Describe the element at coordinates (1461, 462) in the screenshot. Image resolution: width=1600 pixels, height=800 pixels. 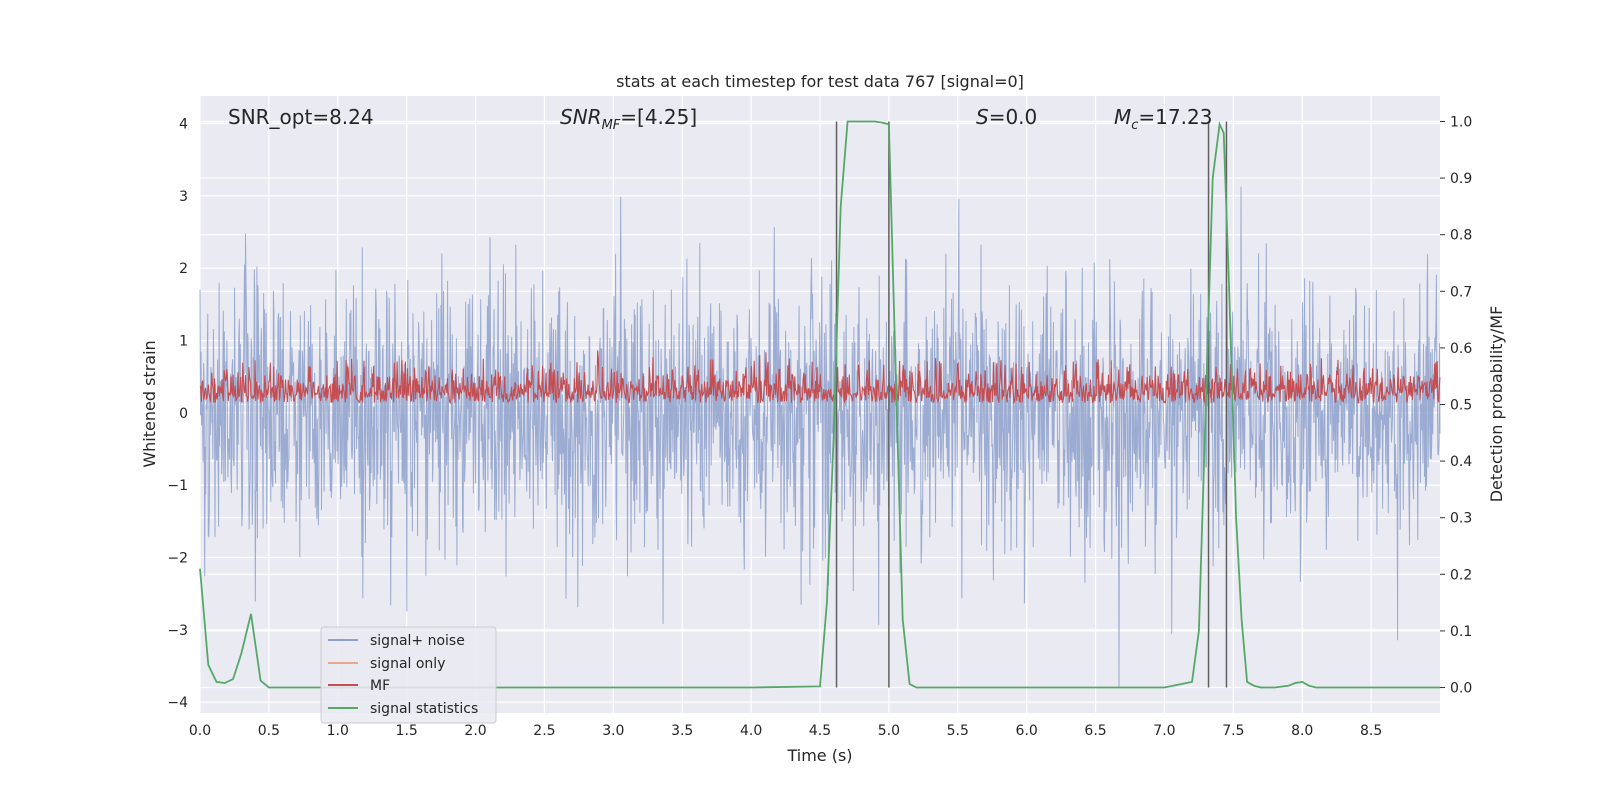
I see `y-tick-label-right: 0.4` at that location.